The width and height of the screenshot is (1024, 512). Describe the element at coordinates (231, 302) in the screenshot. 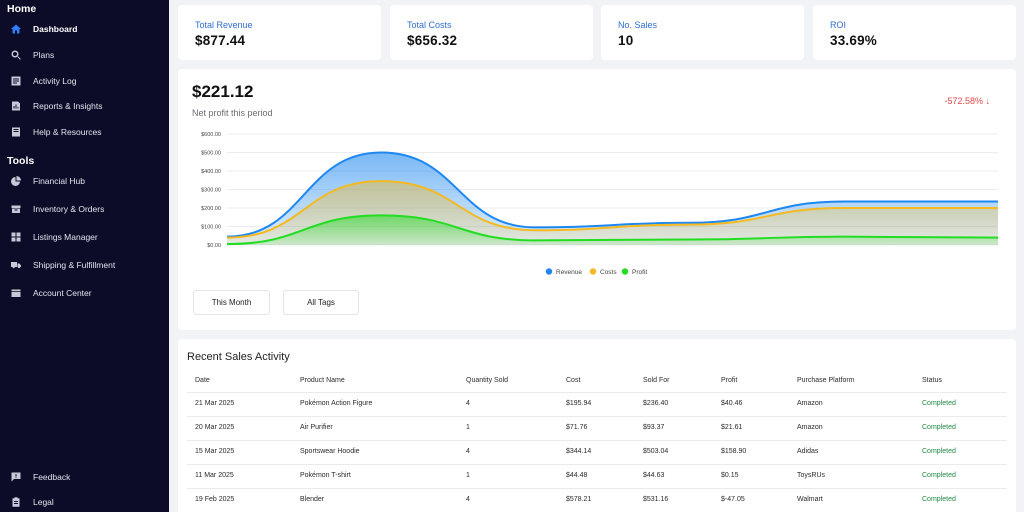

I see `period-filter-button: This Month` at that location.